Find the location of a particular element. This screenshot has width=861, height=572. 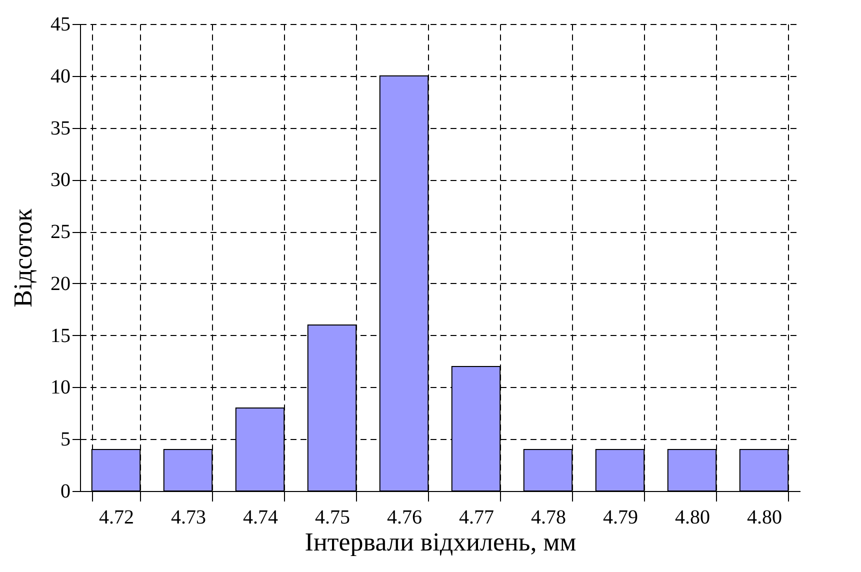

y-tick-label: 20 is located at coordinates (60, 283).